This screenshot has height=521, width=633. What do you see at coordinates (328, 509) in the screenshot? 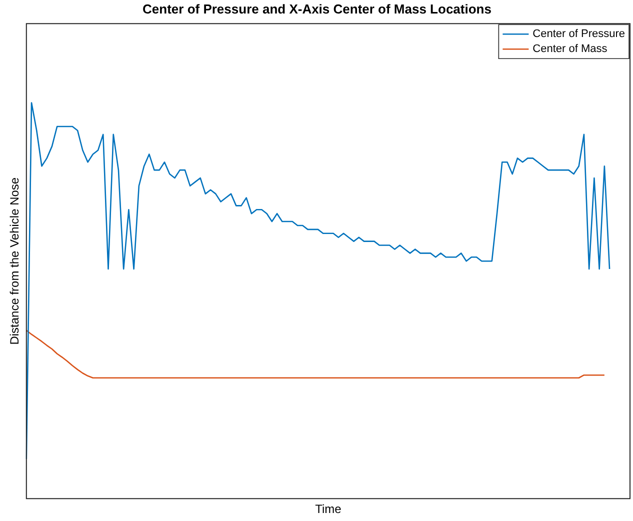
I see `x-axis-title: Time` at bounding box center [328, 509].